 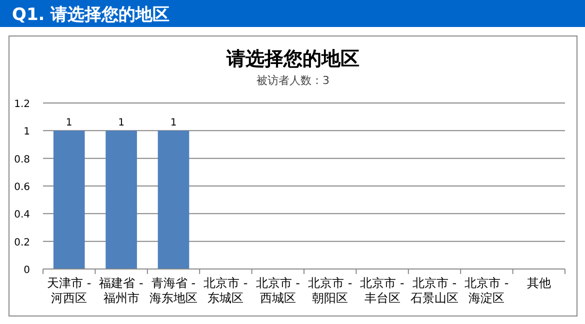 I want to click on y-tick-label: 1.2, so click(x=22, y=104).